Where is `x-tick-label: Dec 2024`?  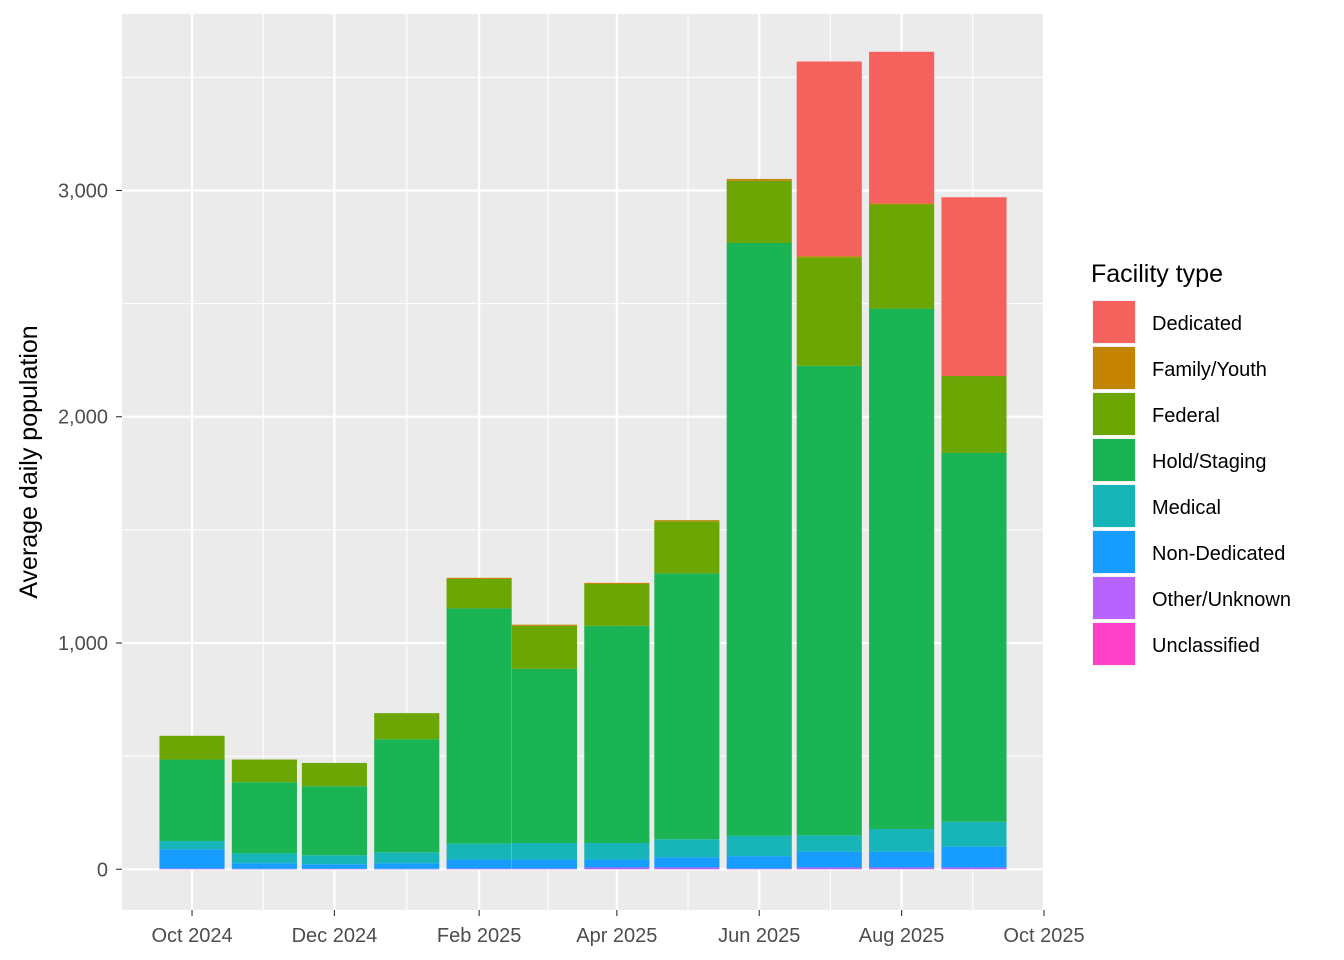 x-tick-label: Dec 2024 is located at coordinates (335, 936).